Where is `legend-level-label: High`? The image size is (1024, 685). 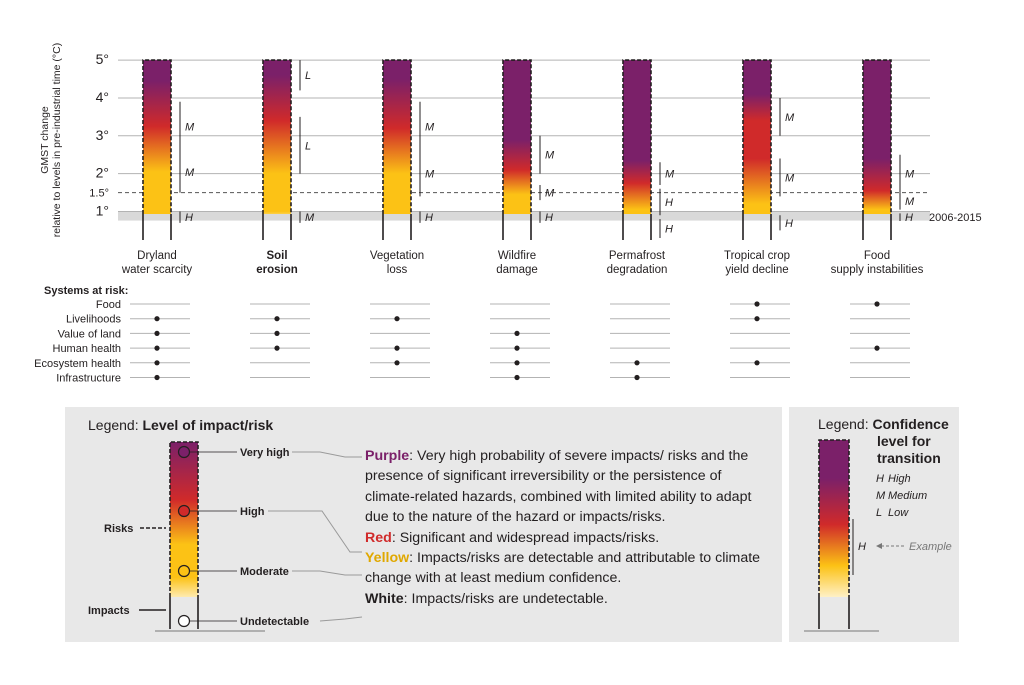 legend-level-label: High is located at coordinates (252, 512).